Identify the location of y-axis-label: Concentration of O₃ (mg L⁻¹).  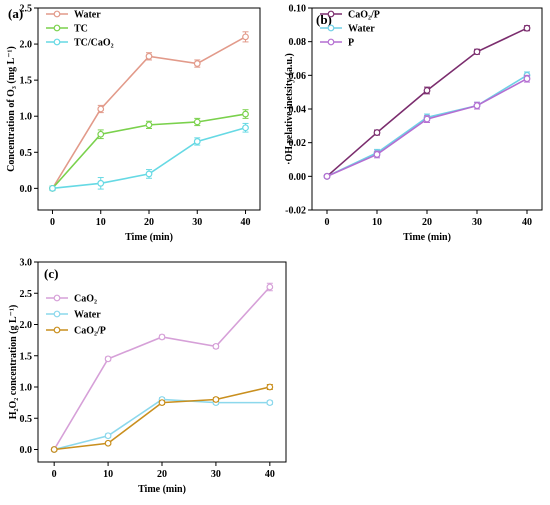
(11, 109).